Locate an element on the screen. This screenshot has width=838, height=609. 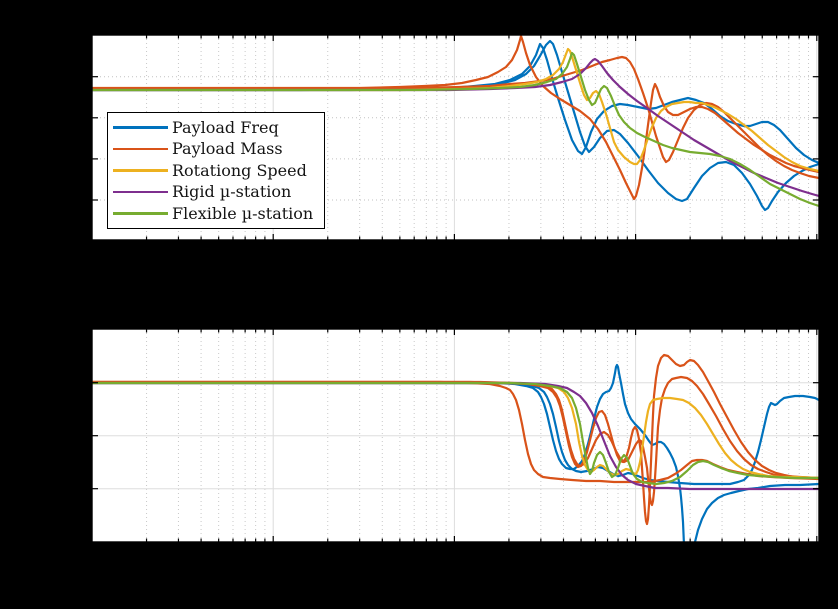
legend-label: Rigid µ-station is located at coordinates (232, 191).